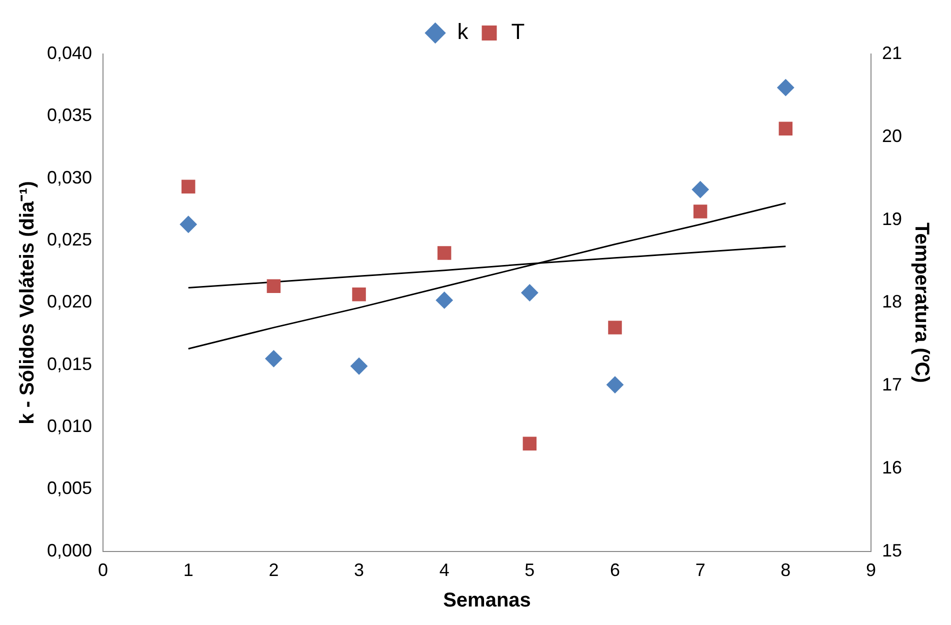  I want to click on x-tick-label: 1, so click(188, 570).